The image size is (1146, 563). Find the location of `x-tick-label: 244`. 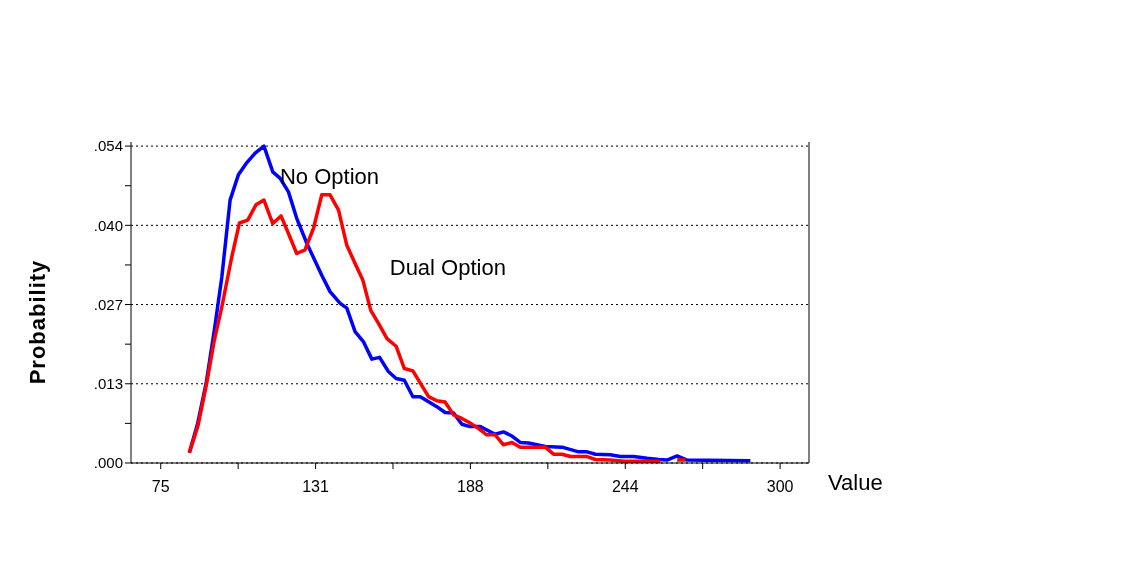

x-tick-label: 244 is located at coordinates (625, 487).